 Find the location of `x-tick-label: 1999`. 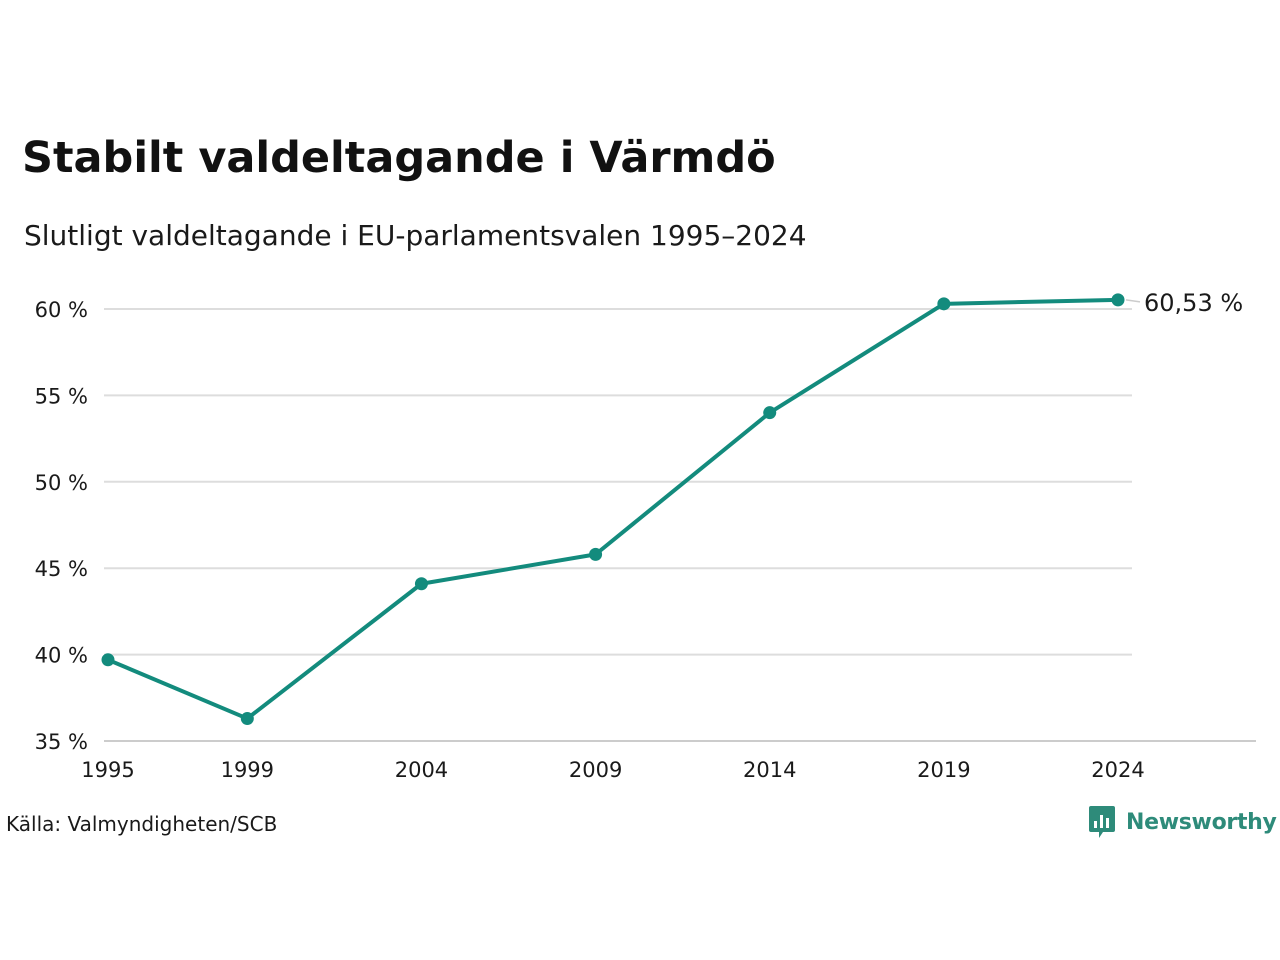

x-tick-label: 1999 is located at coordinates (247, 770).